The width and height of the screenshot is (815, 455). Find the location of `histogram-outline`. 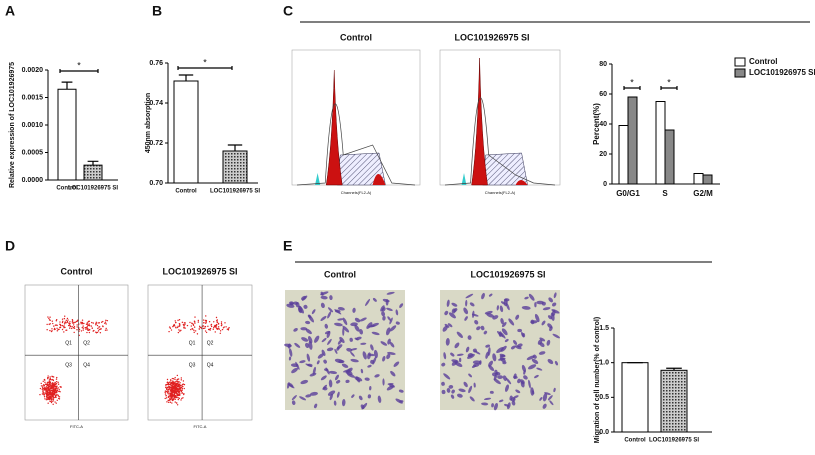

histogram-outline is located at coordinates (500, 141).